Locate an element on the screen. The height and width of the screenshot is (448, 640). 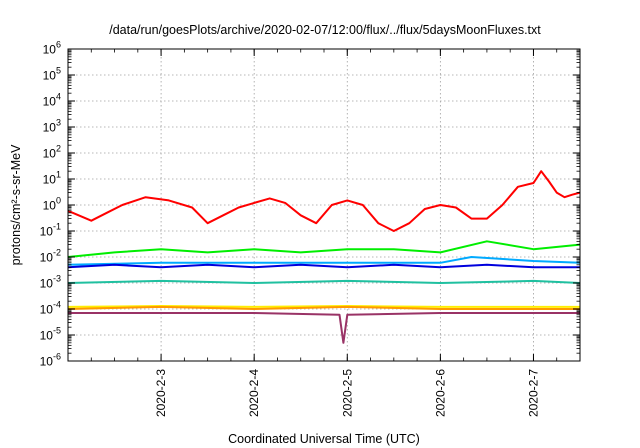
y-tick-label: 10⁻¹ is located at coordinates (50, 230).